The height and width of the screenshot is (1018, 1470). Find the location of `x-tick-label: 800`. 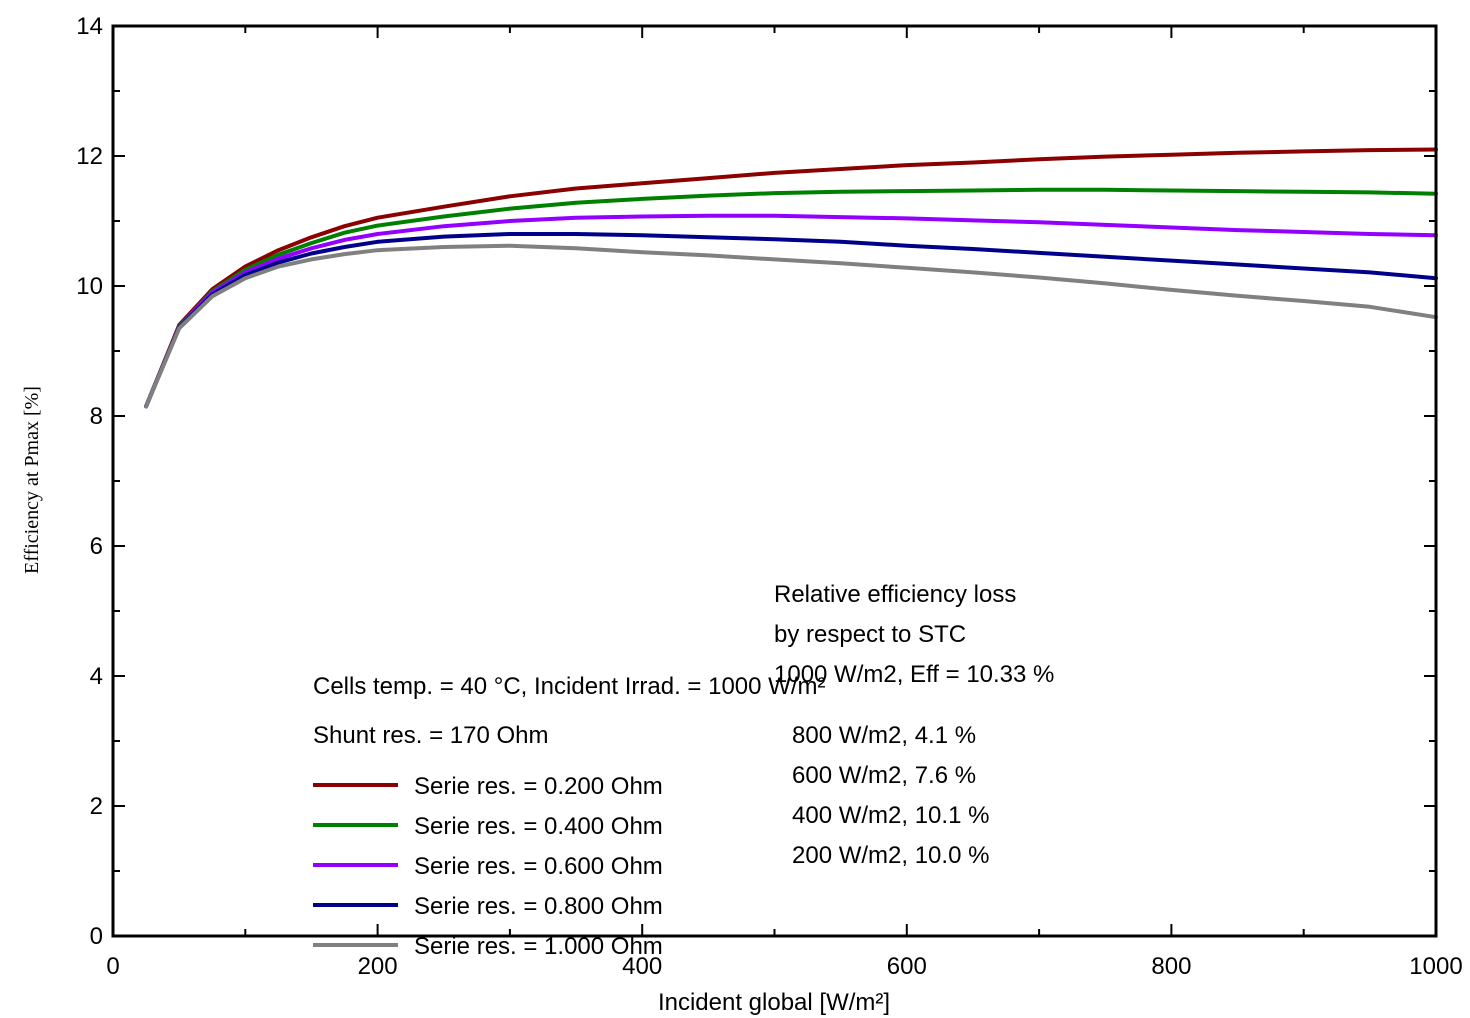

x-tick-label: 800 is located at coordinates (1171, 966).